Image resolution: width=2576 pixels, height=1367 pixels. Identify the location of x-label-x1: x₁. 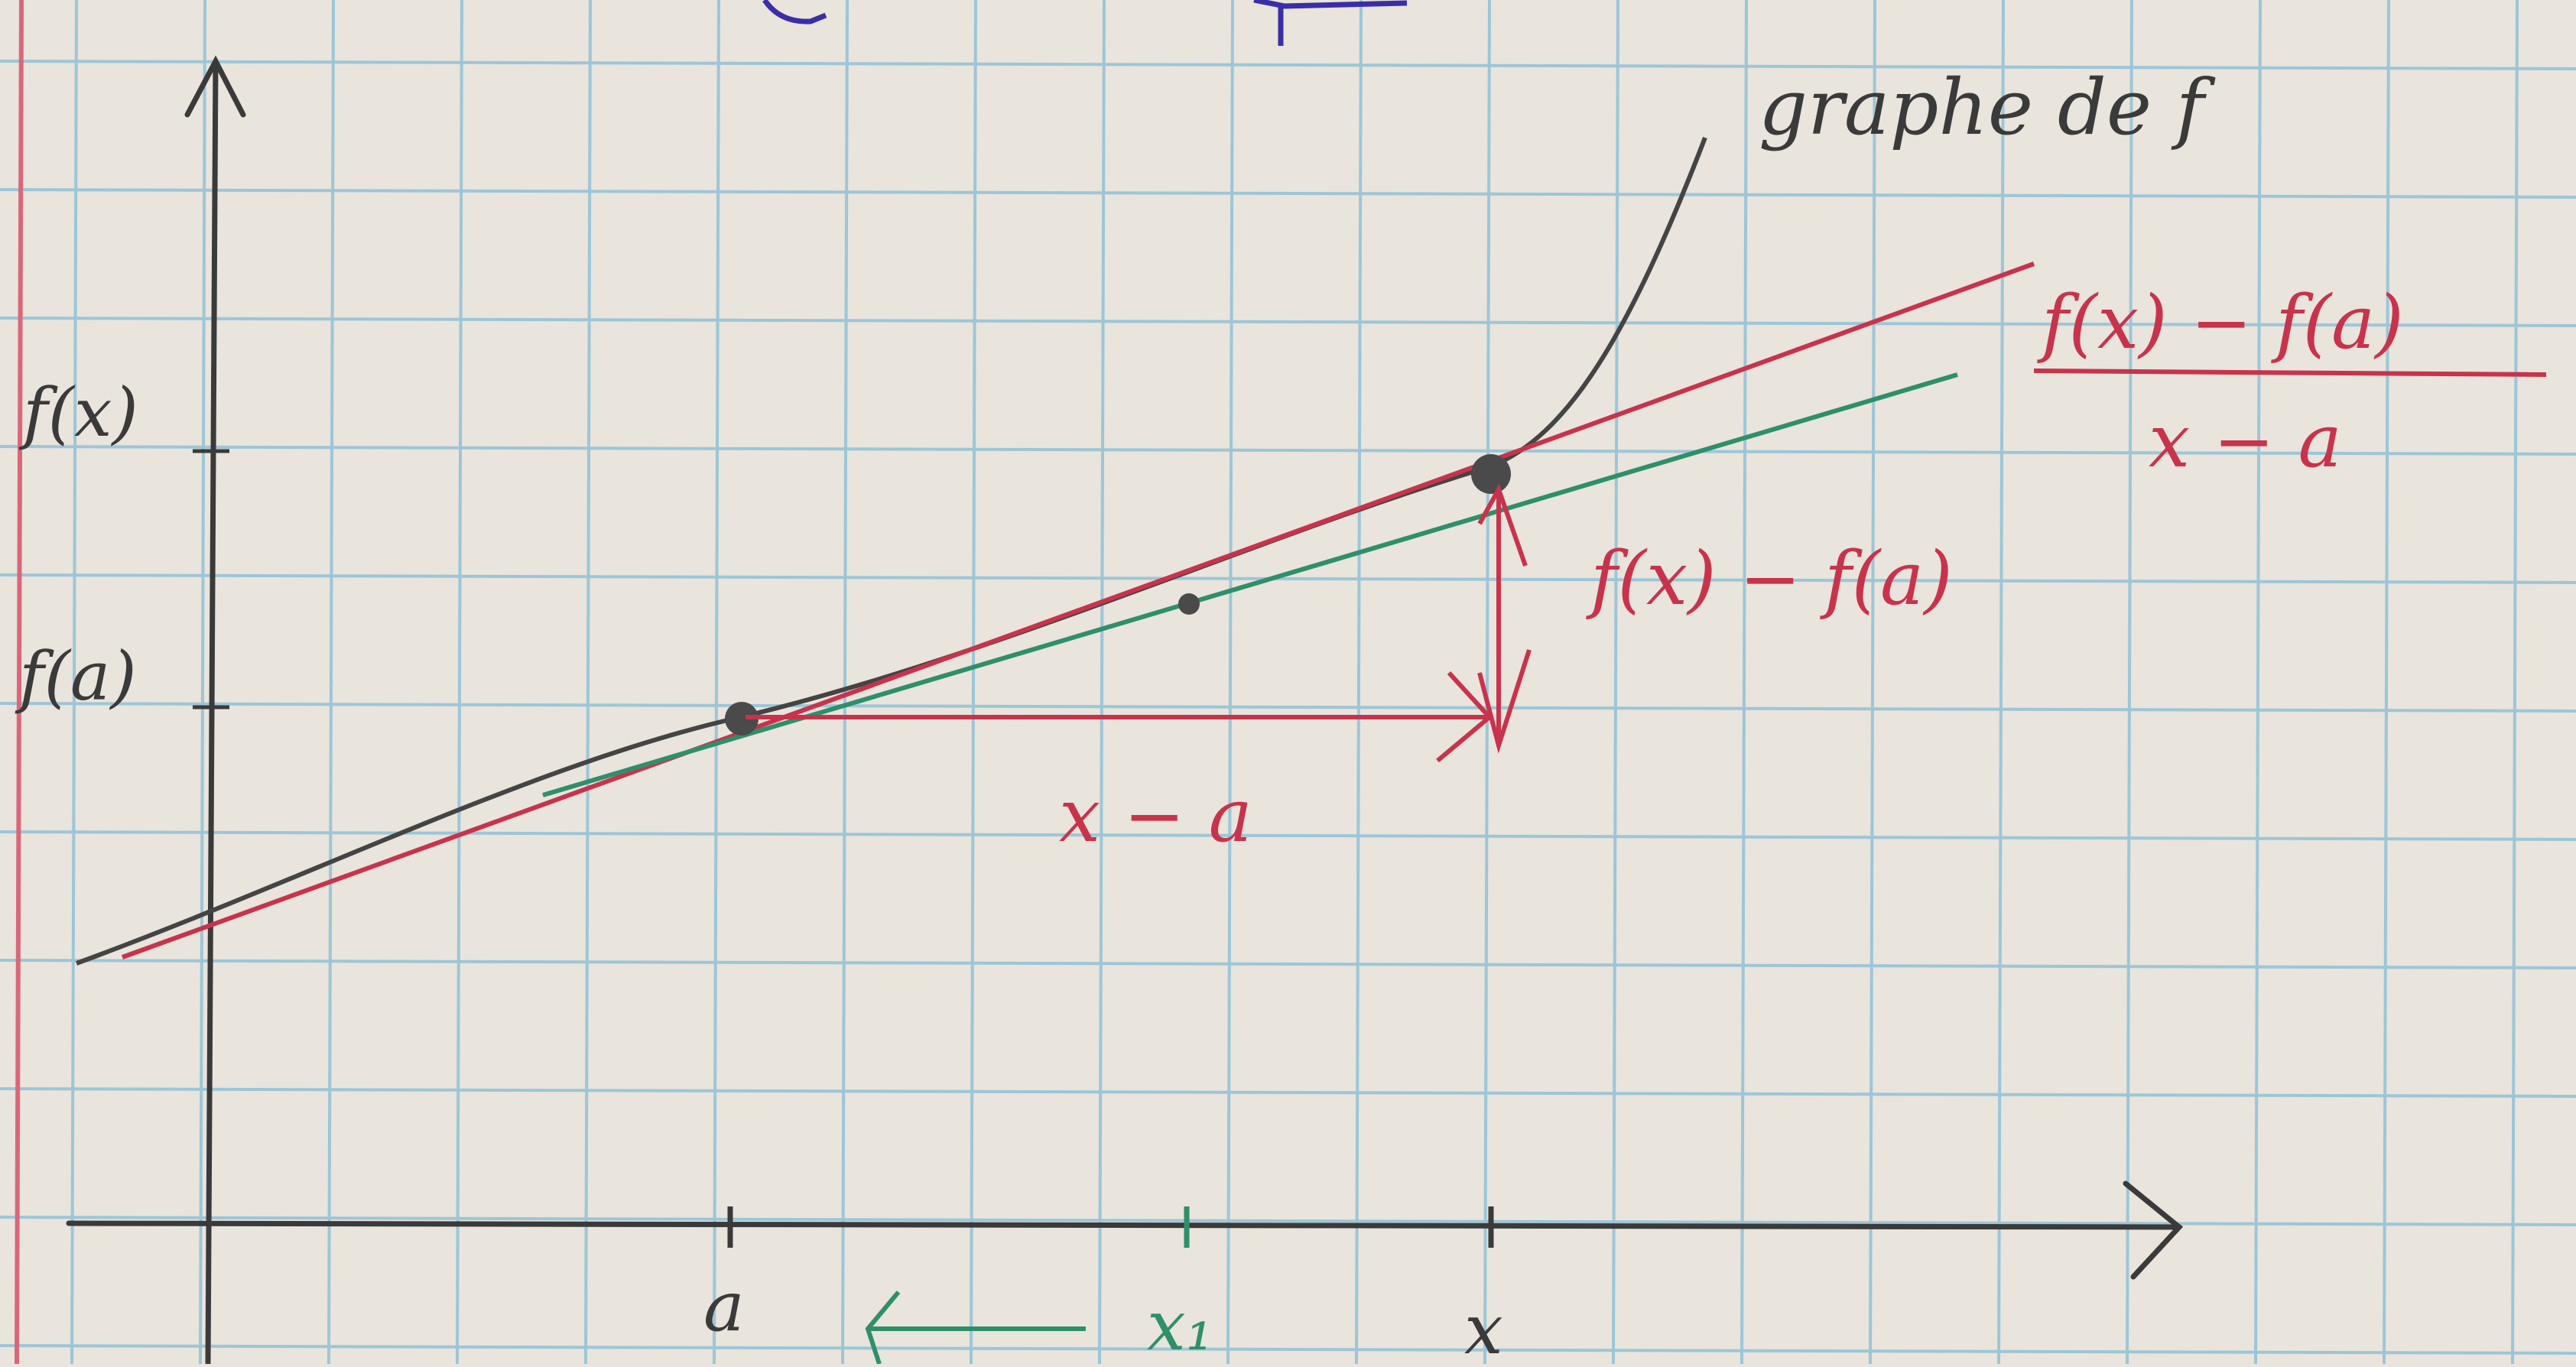
(1180, 1325).